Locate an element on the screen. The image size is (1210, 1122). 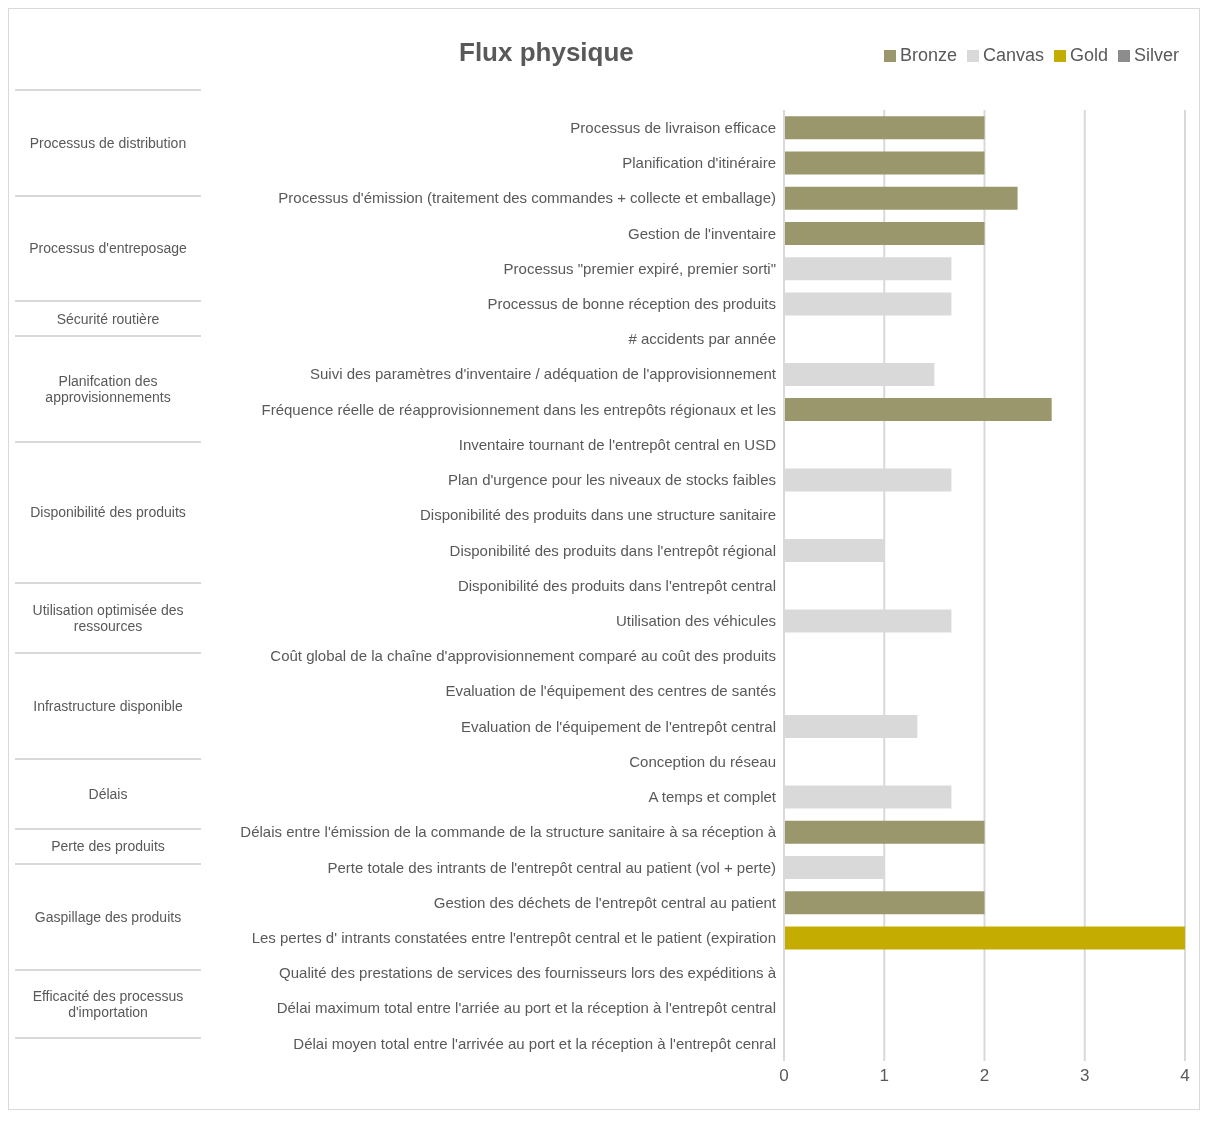
y-tick-label: A temps et complet is located at coordinates (712, 797).